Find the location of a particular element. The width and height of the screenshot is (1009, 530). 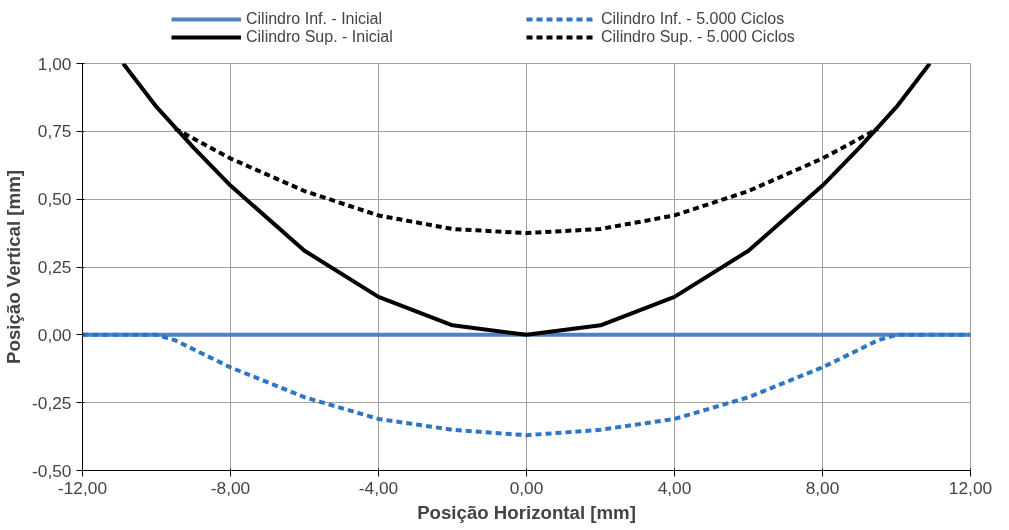

y-tick-label: 1,00 is located at coordinates (54, 63).